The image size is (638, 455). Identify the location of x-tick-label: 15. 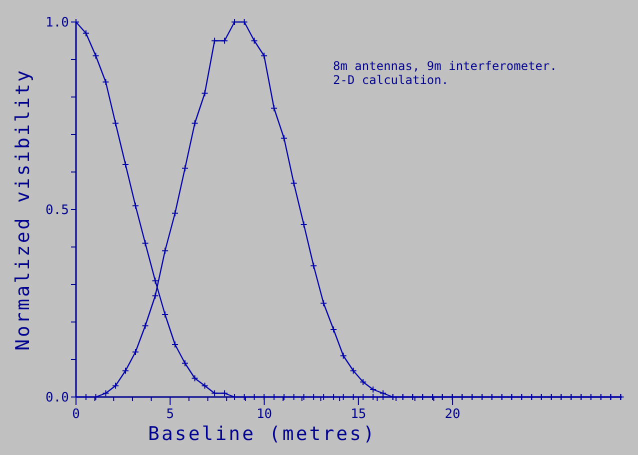
(358, 414).